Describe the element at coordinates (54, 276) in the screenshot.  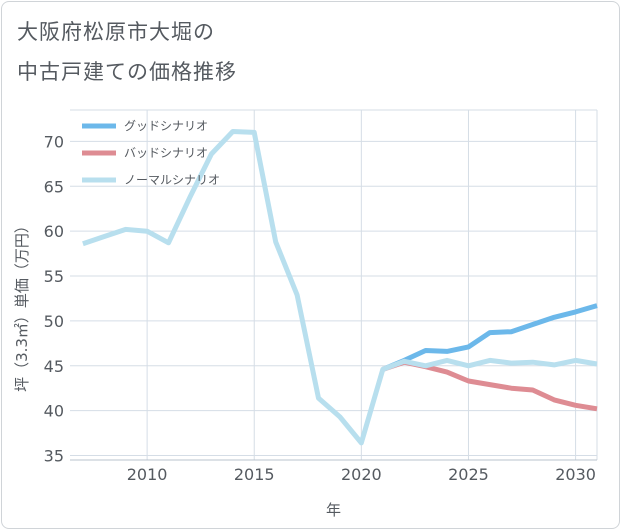
I see `y-tick-label: 55` at that location.